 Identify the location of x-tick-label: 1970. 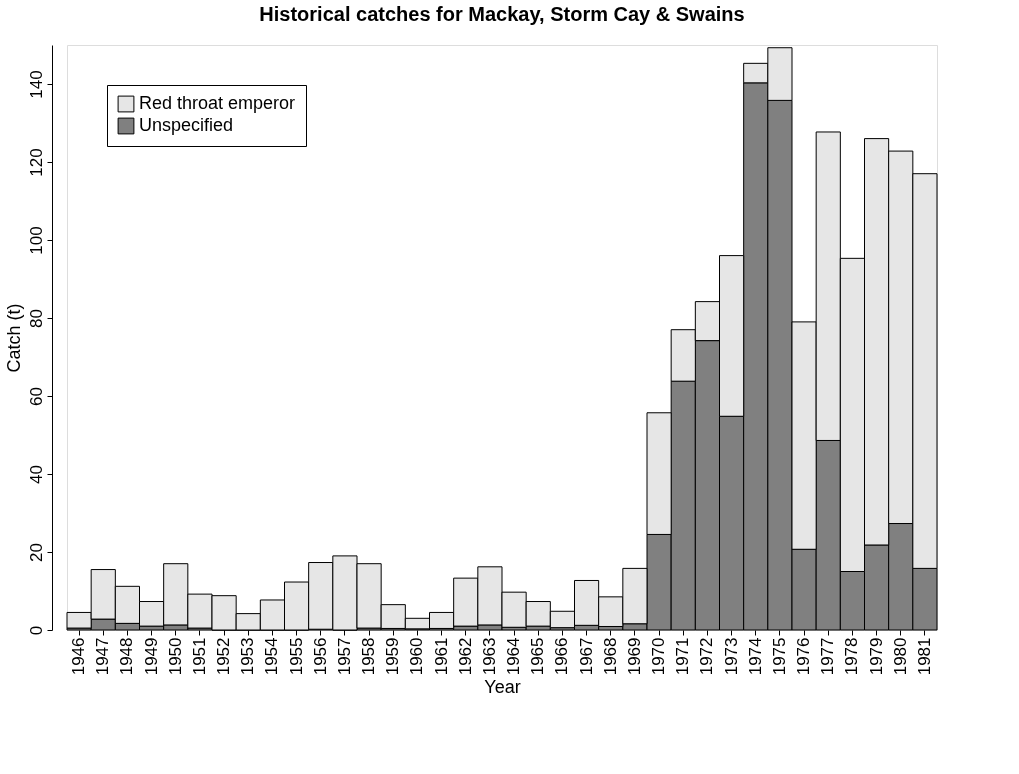
(659, 656).